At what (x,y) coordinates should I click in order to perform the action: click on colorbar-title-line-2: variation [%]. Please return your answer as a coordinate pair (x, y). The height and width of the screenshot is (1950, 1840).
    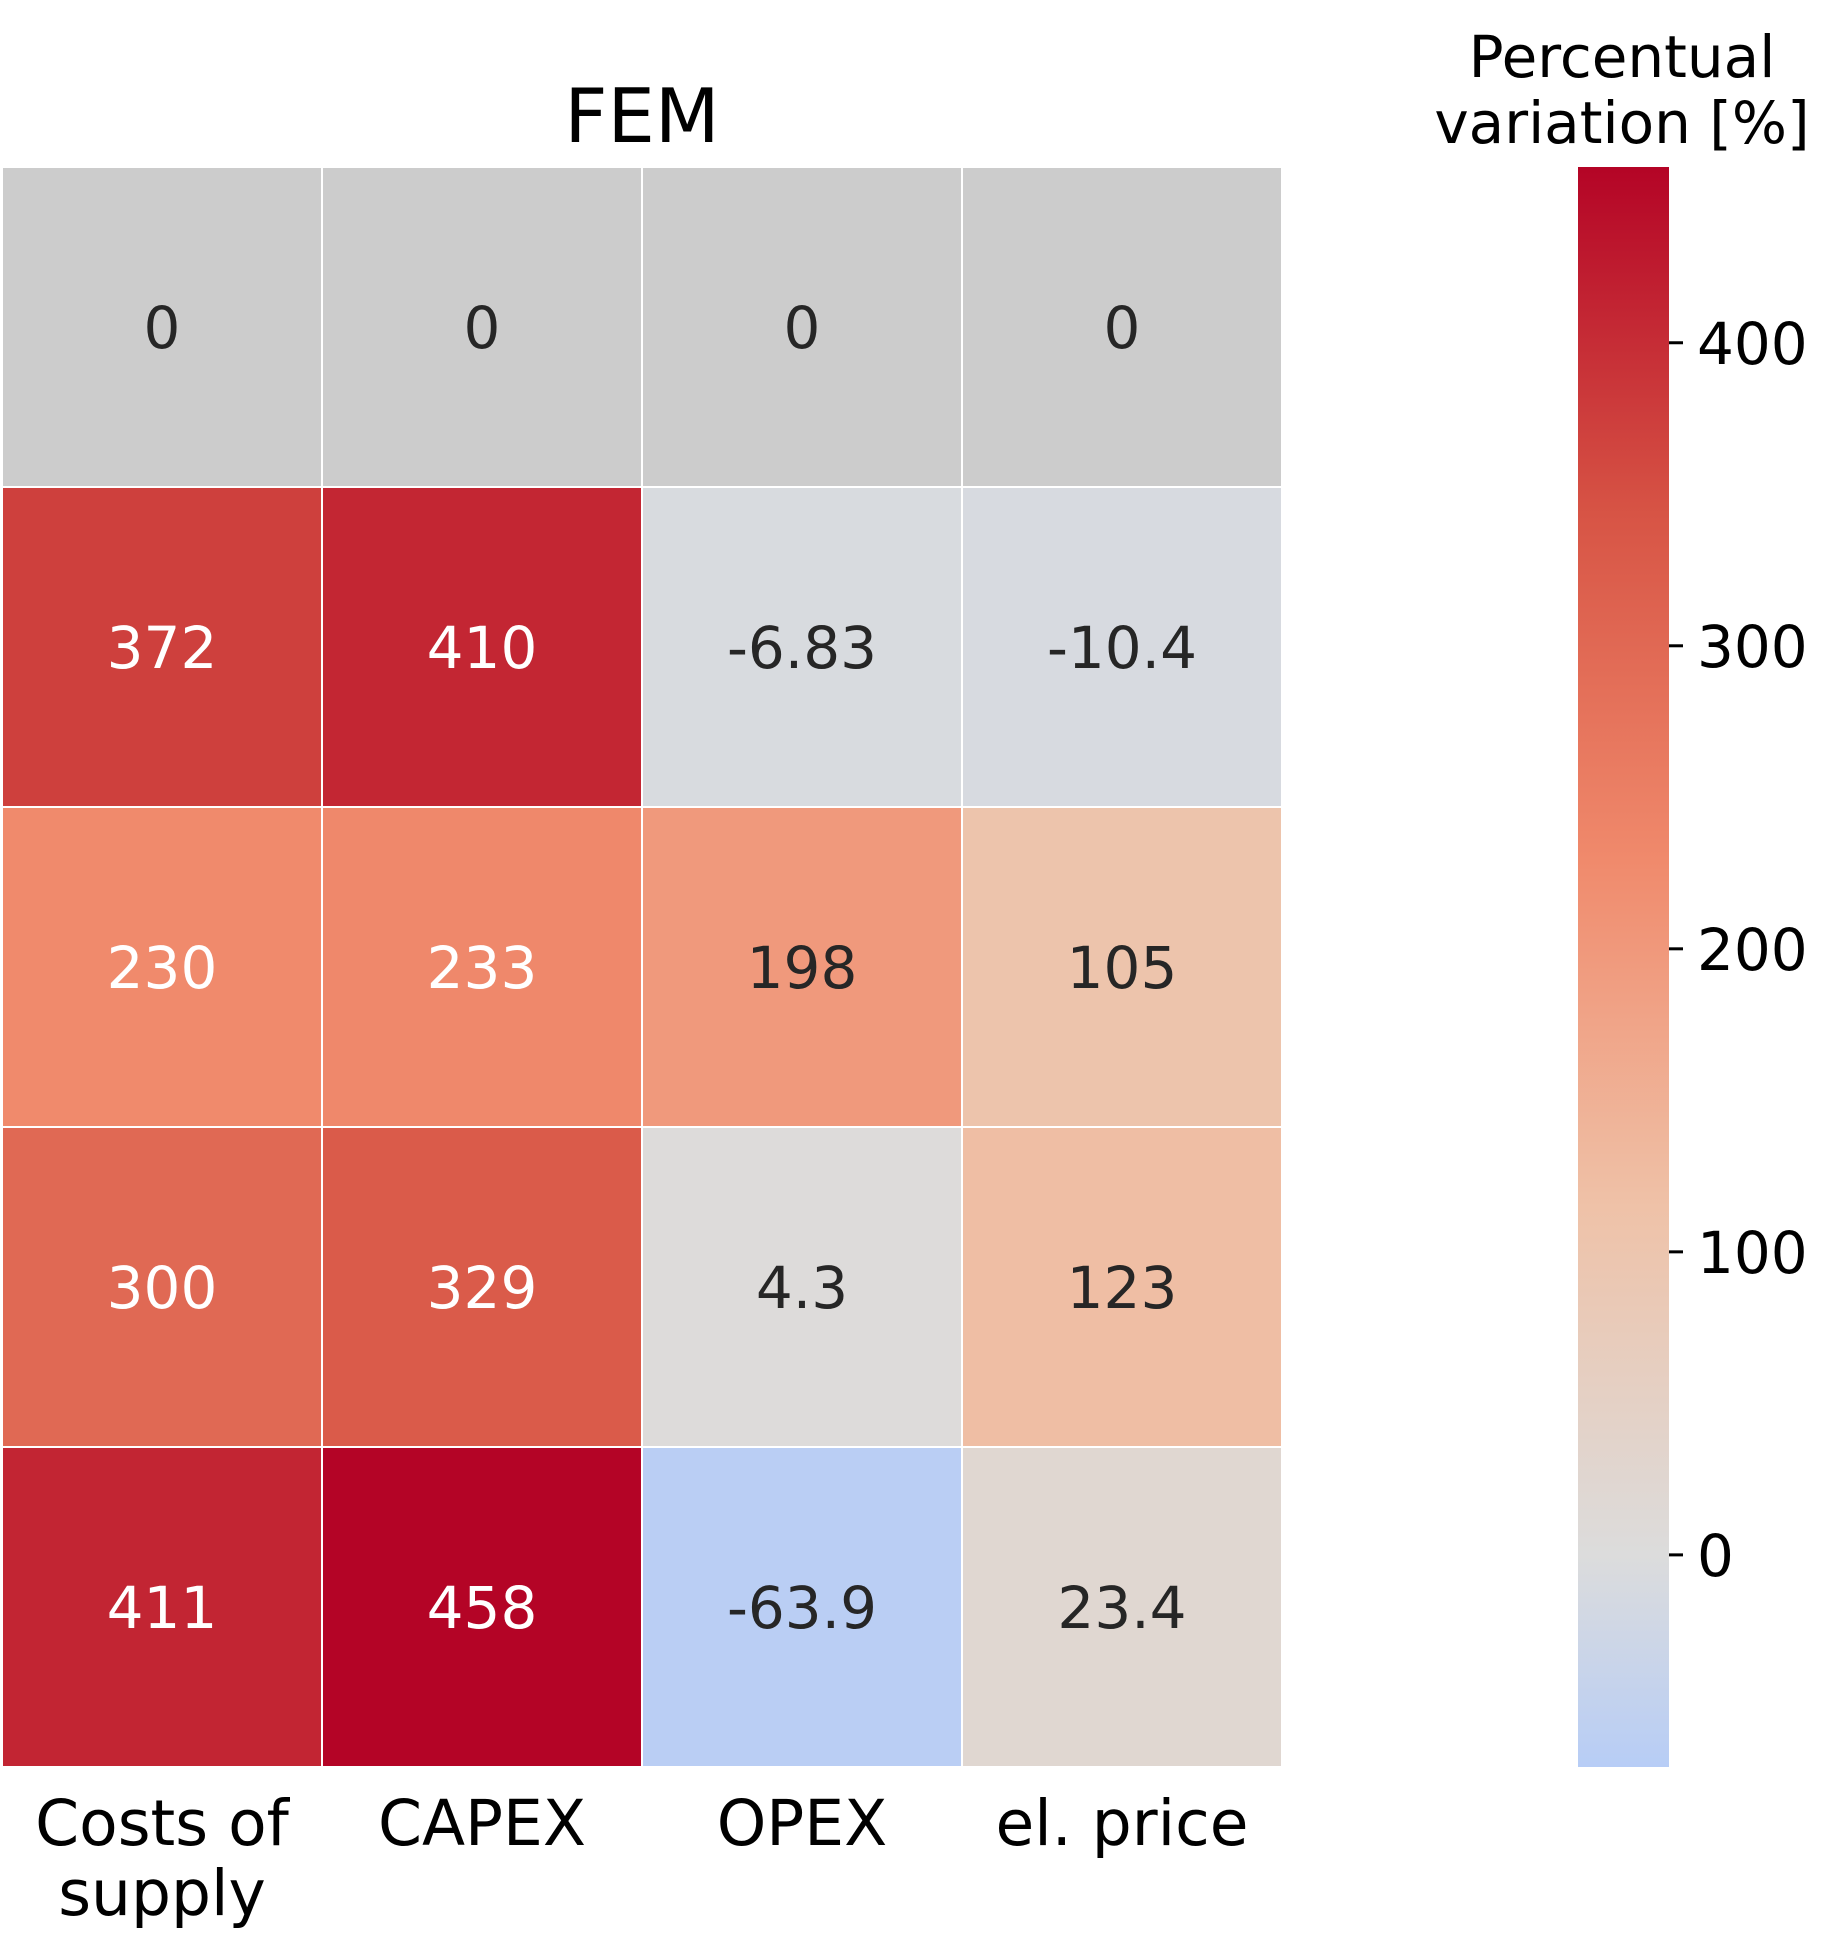
    Looking at the image, I should click on (1621, 123).